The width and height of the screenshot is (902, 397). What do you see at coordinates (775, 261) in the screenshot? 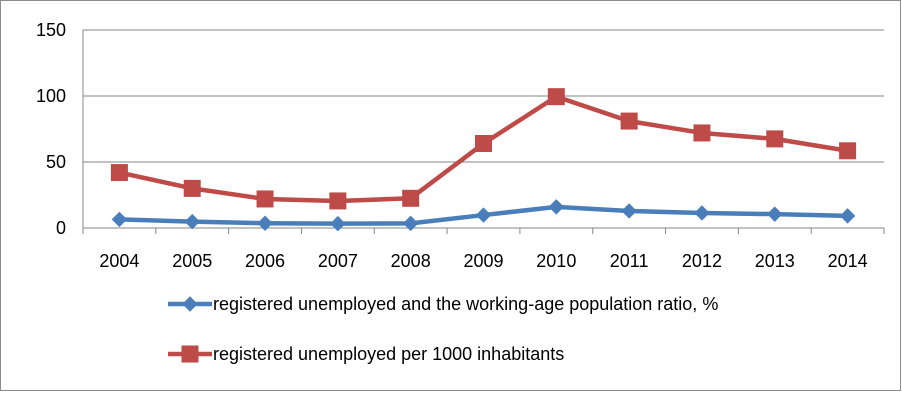
I see `x-tick-label: 2013` at bounding box center [775, 261].